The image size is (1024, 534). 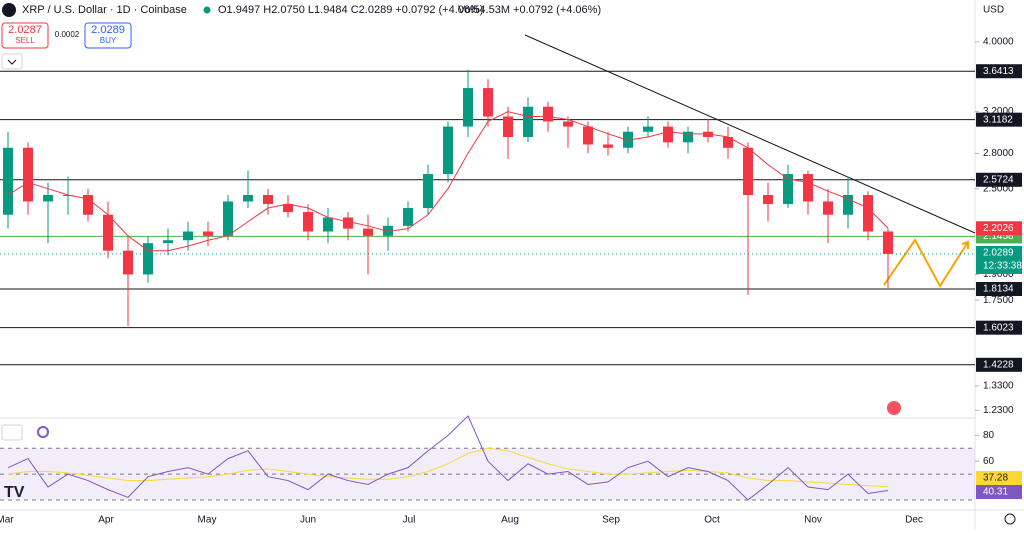 I want to click on status-dot, so click(x=207, y=10).